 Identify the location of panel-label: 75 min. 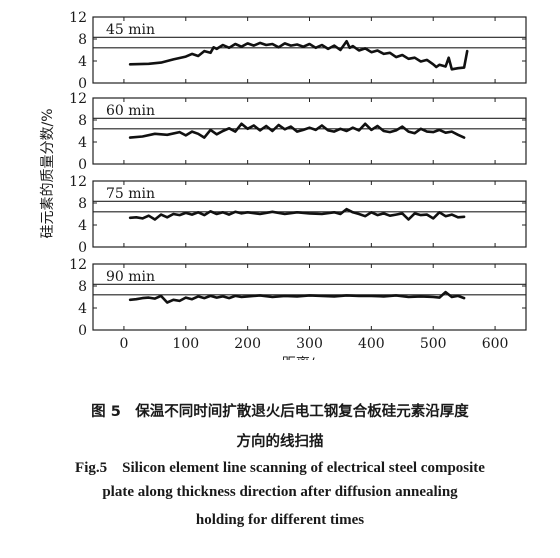
(130, 194).